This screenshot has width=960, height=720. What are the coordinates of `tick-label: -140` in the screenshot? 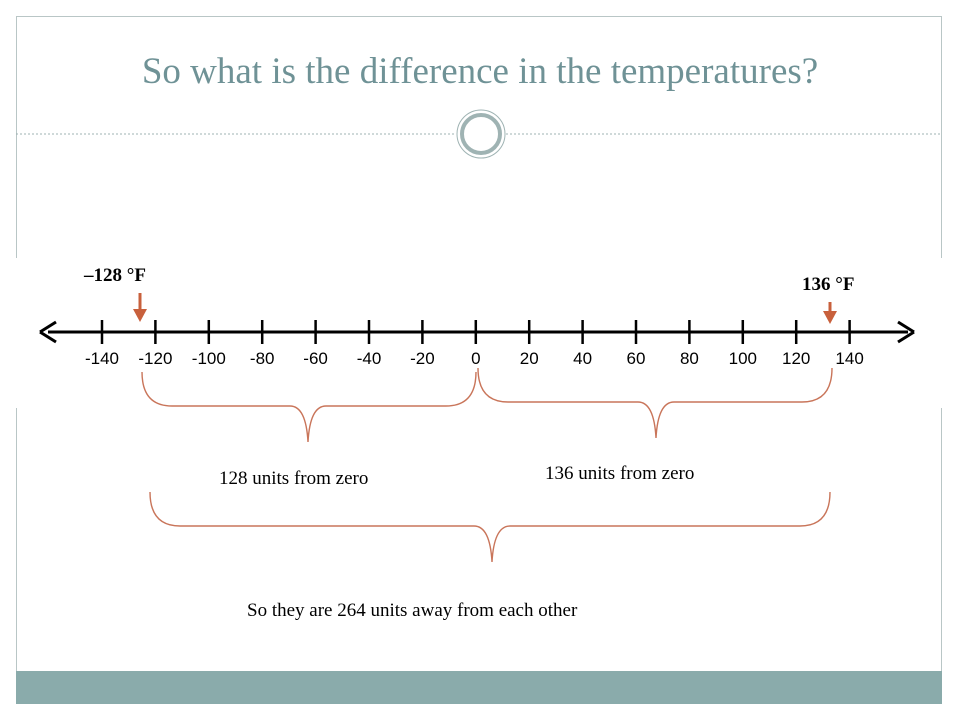 It's located at (102, 358).